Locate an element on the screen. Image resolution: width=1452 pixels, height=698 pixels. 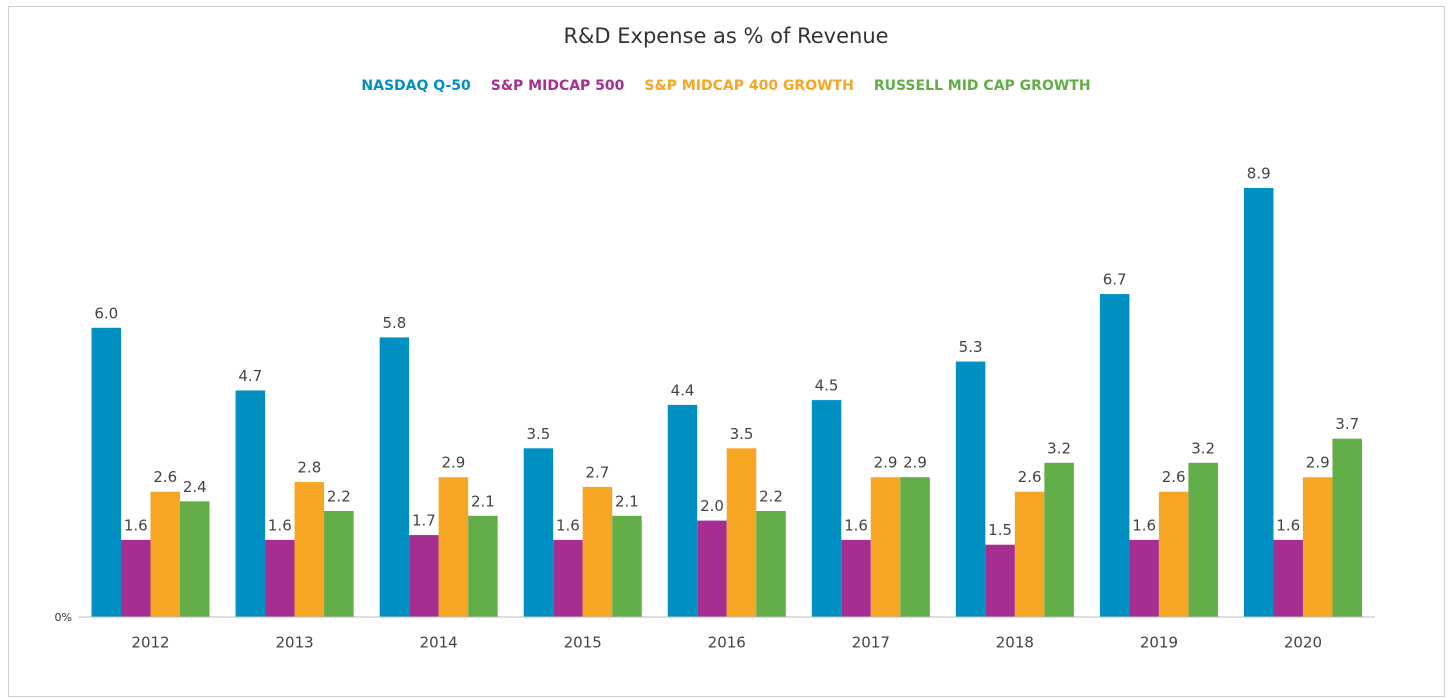
data-label: 6.0 is located at coordinates (106, 313).